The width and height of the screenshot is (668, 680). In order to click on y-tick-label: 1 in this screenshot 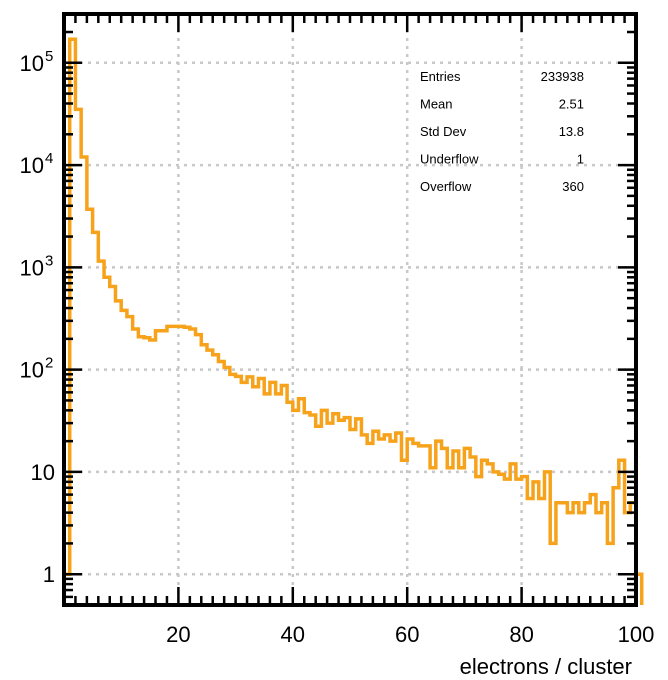, I will do `click(49, 574)`.